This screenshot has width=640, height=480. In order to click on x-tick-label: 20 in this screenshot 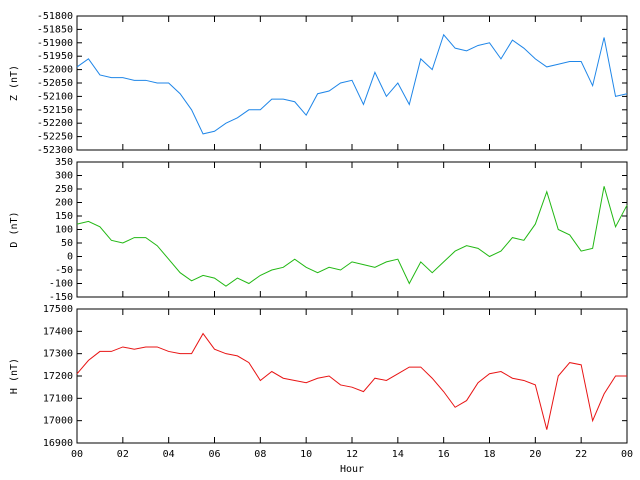, I will do `click(535, 454)`.